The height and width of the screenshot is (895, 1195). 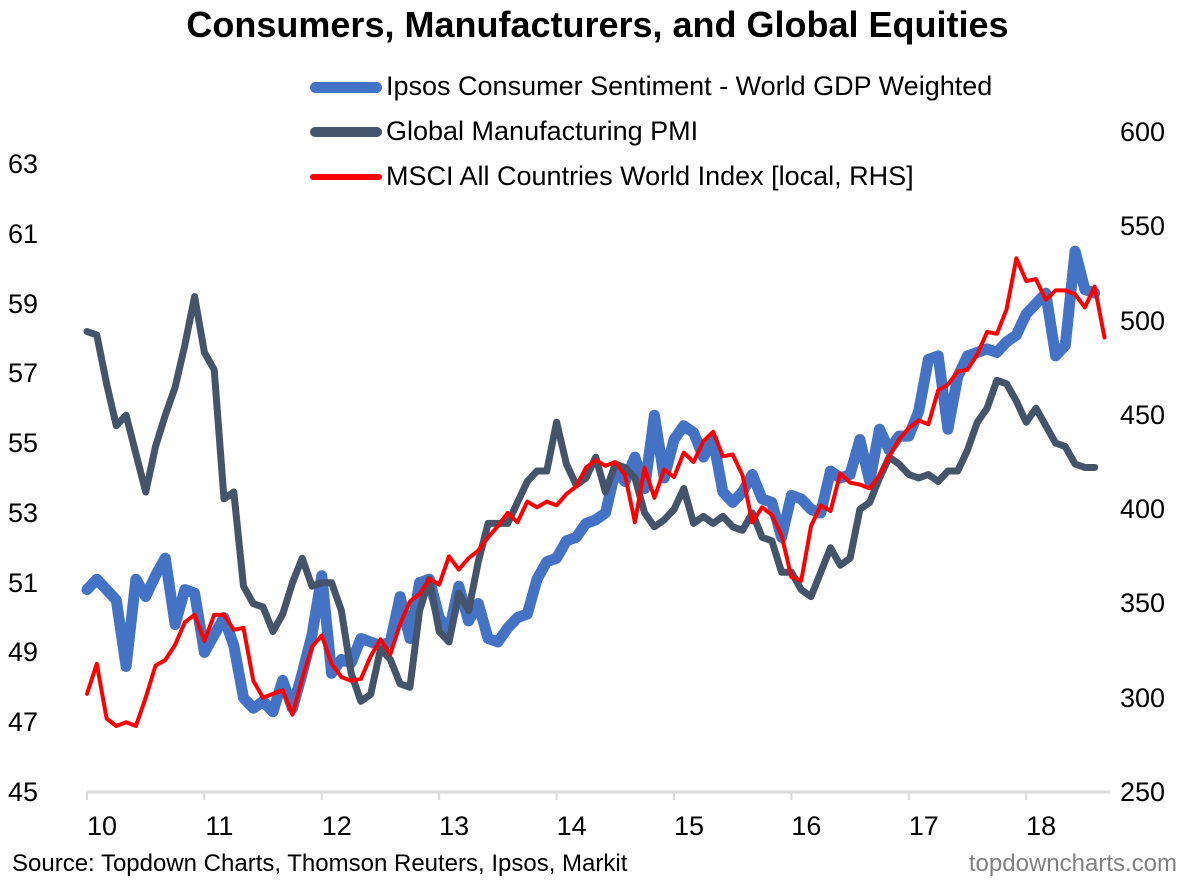 I want to click on y-left-tick-label: 47, so click(x=23, y=722).